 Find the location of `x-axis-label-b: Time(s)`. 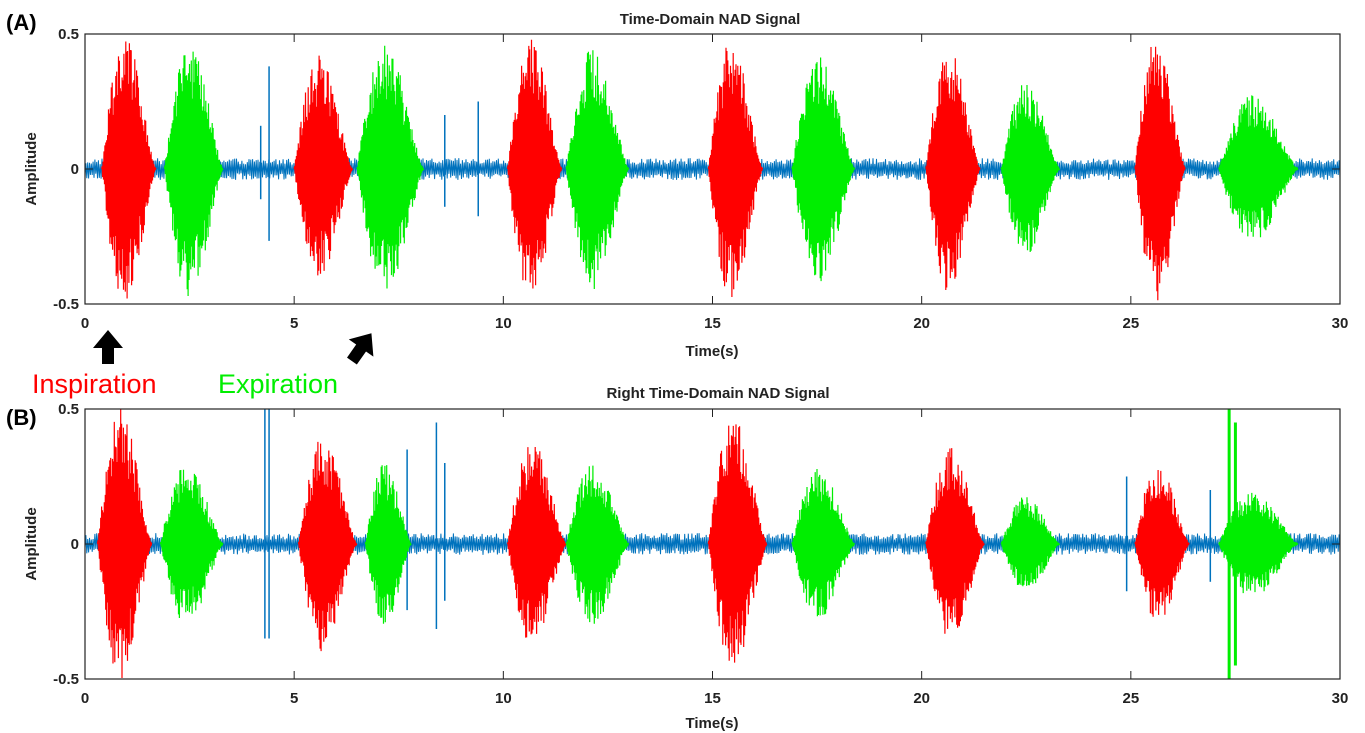

x-axis-label-b: Time(s) is located at coordinates (711, 723).